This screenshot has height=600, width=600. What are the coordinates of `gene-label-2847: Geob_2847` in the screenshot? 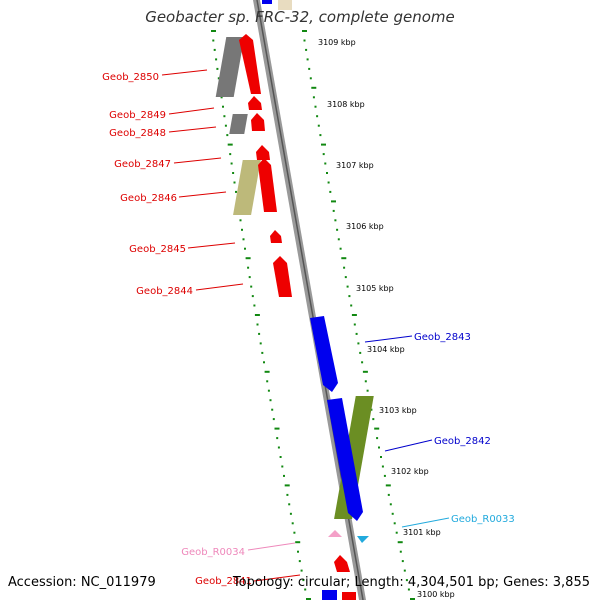 It's located at (142, 164).